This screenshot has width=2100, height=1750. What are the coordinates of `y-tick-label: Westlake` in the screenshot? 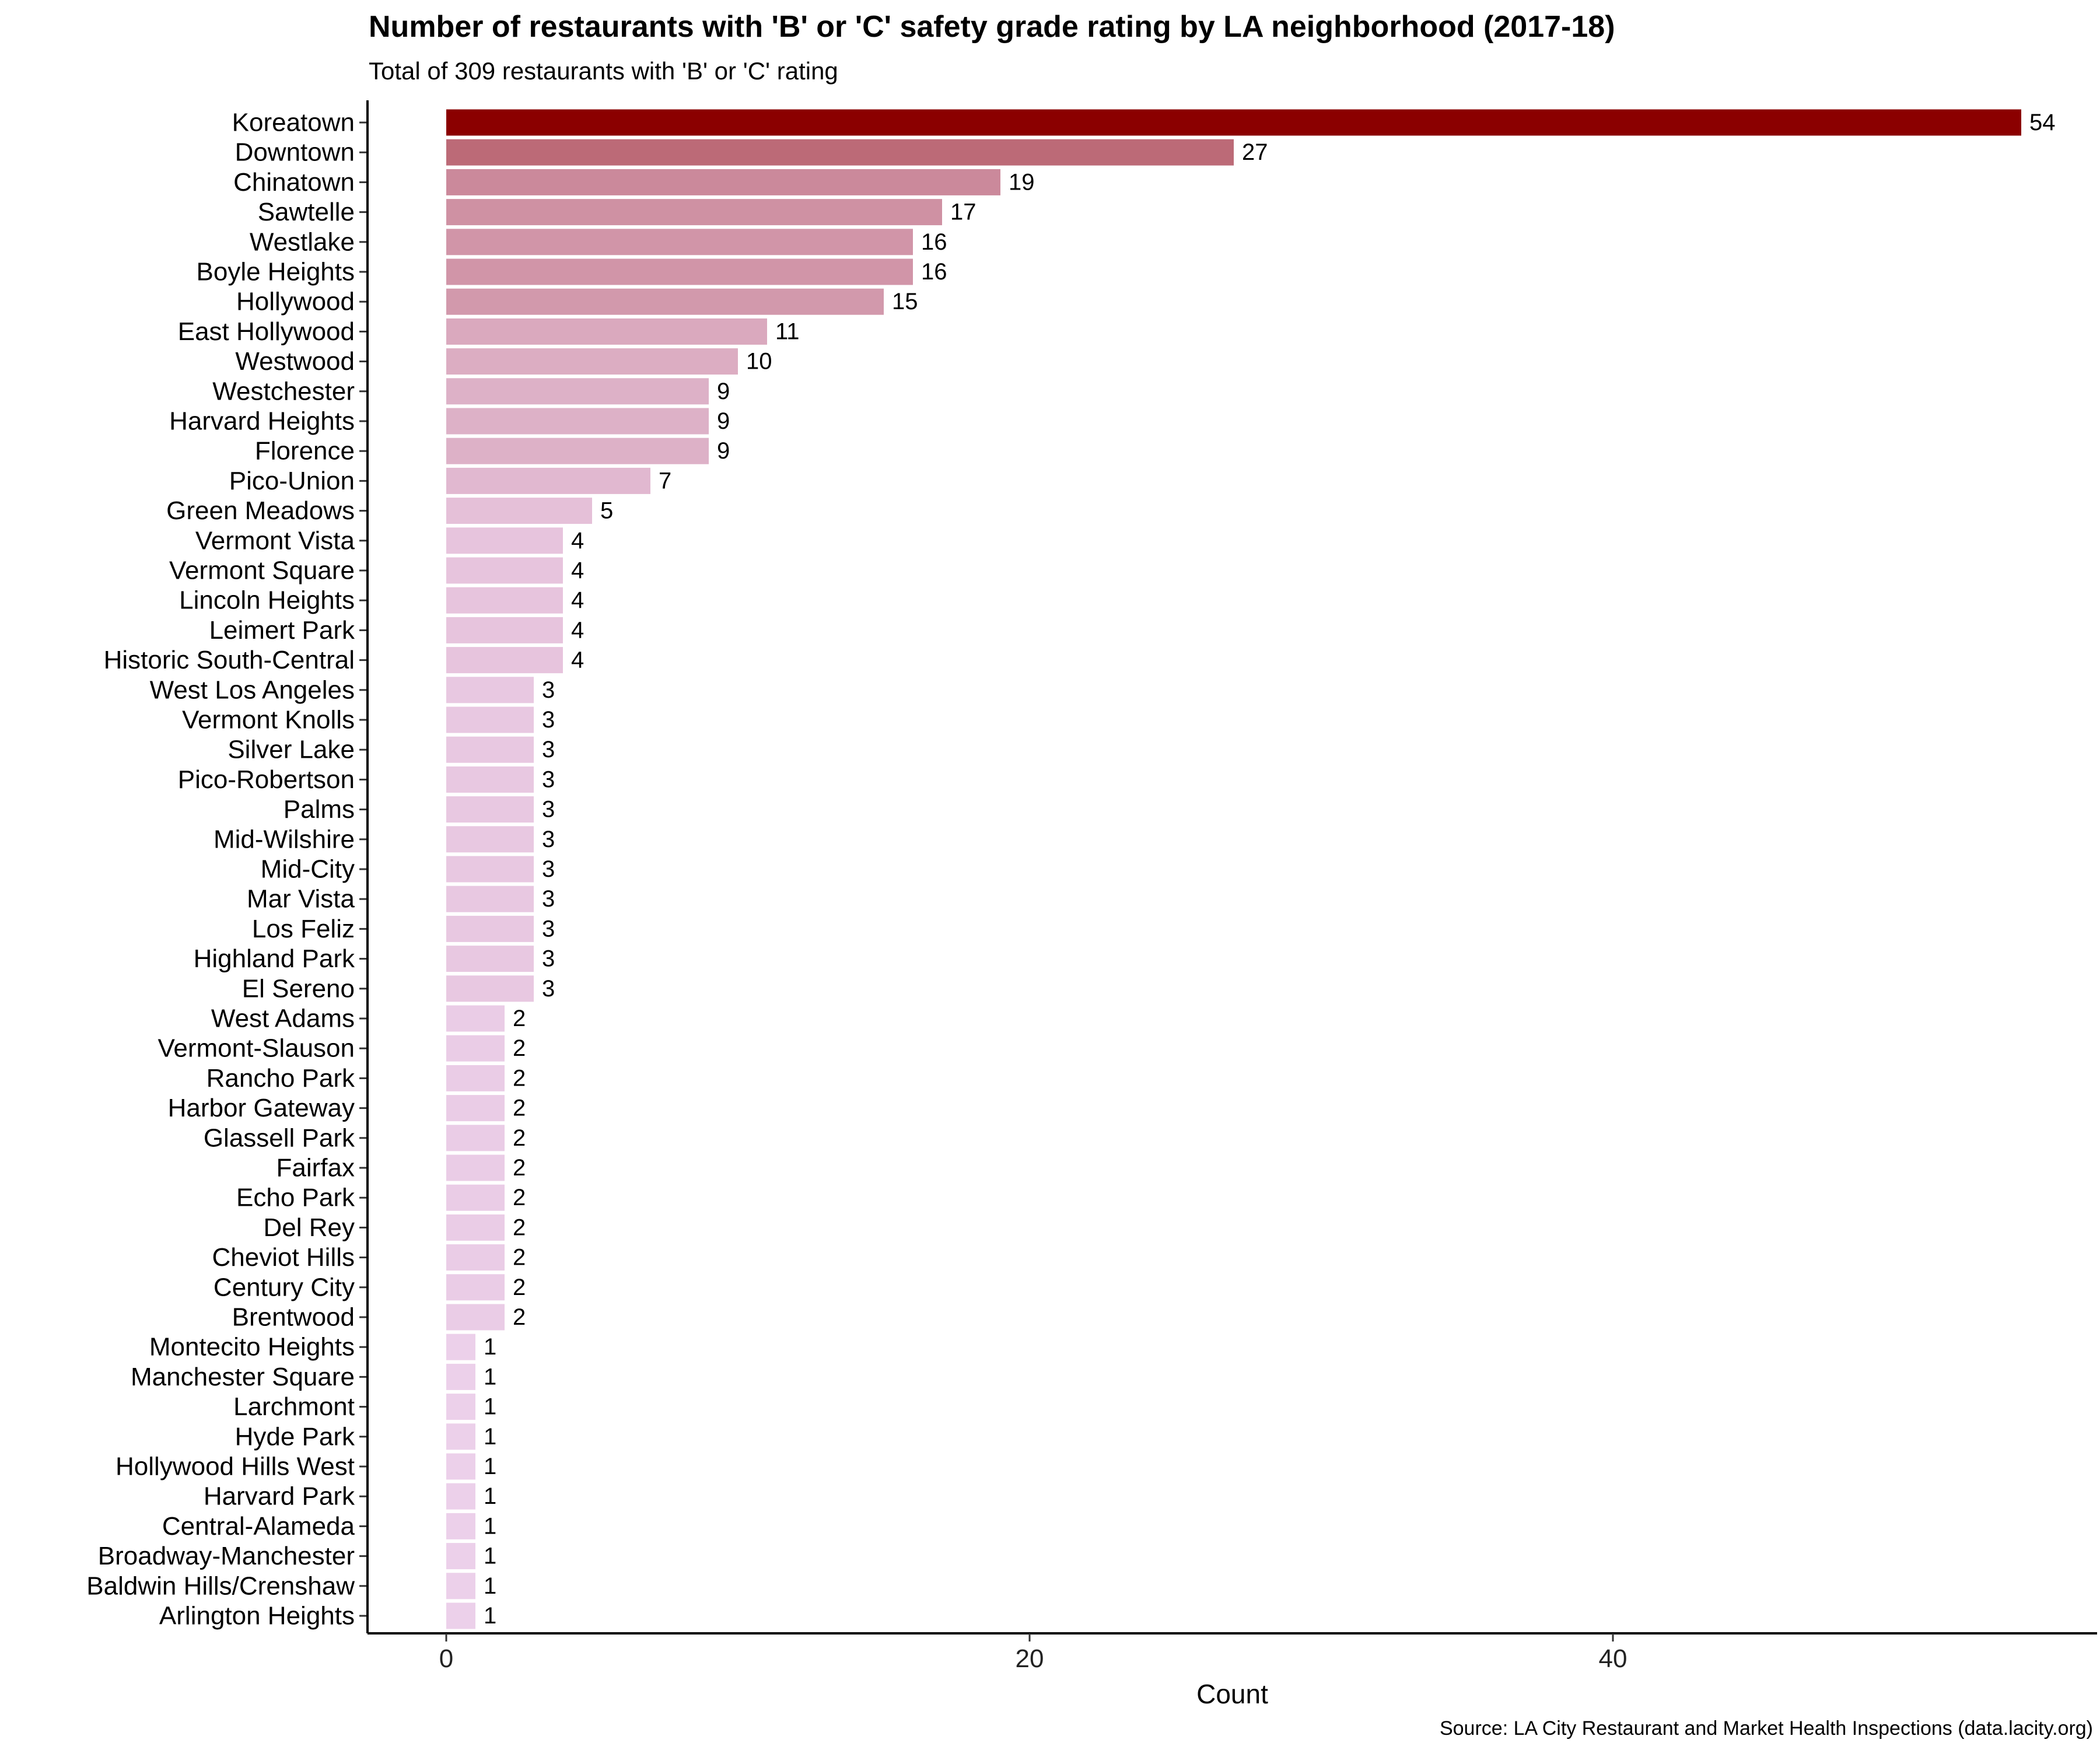 It's located at (302, 242).